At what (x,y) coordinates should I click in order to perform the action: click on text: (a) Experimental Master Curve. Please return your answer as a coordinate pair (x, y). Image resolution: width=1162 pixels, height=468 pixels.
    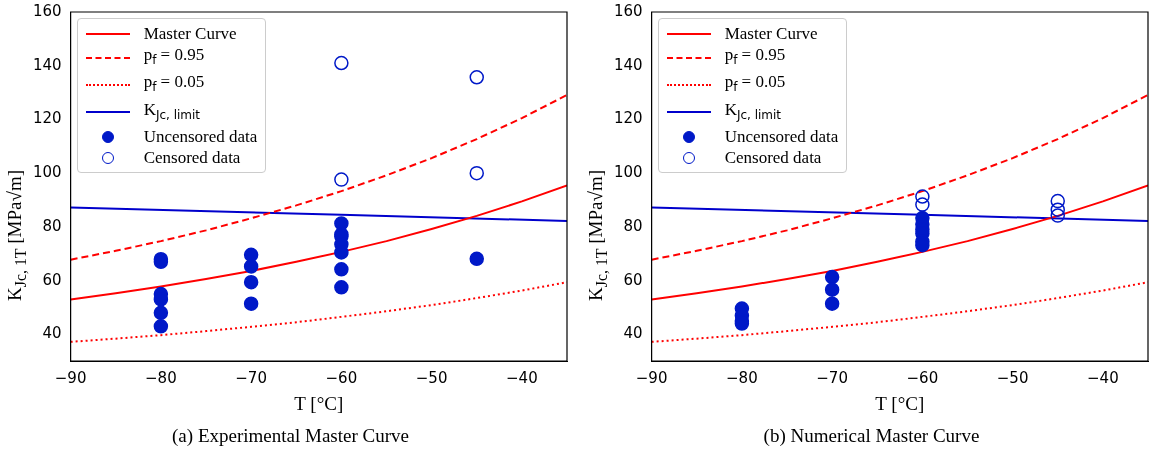
    Looking at the image, I should click on (290, 436).